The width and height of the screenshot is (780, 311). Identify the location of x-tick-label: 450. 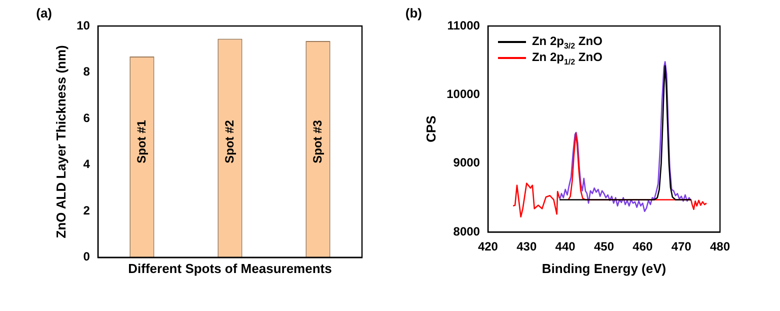
(604, 247).